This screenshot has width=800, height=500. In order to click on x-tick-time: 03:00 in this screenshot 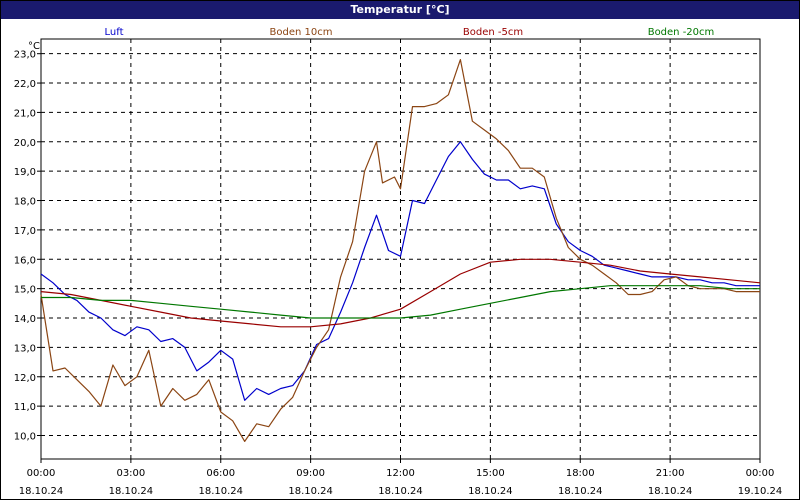, I will do `click(130, 473)`.